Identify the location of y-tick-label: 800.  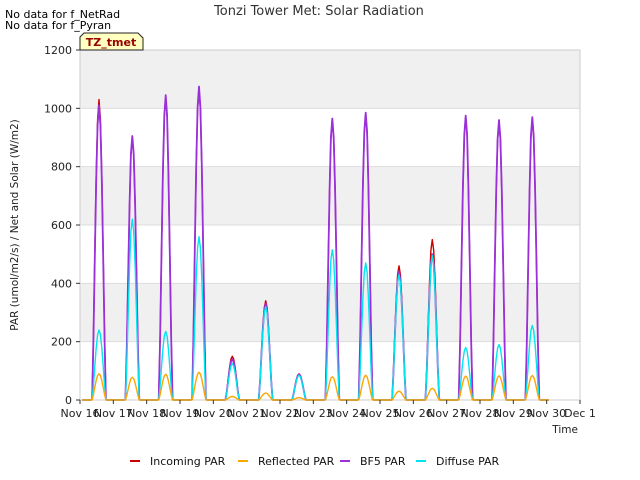
(61, 167).